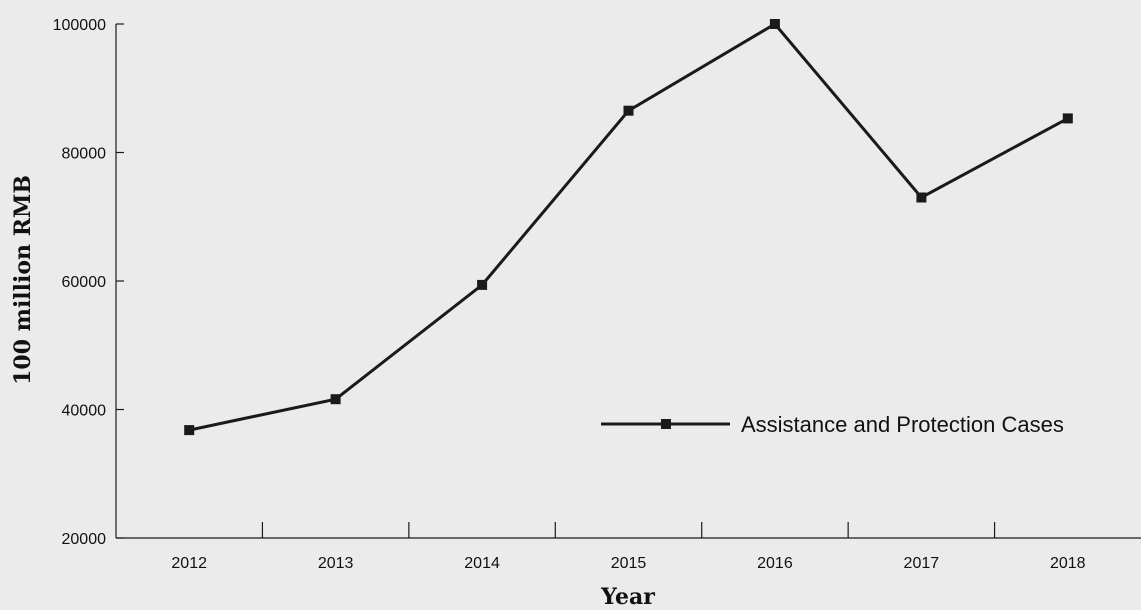 The height and width of the screenshot is (610, 1141). What do you see at coordinates (666, 424) in the screenshot?
I see `legend-marker` at bounding box center [666, 424].